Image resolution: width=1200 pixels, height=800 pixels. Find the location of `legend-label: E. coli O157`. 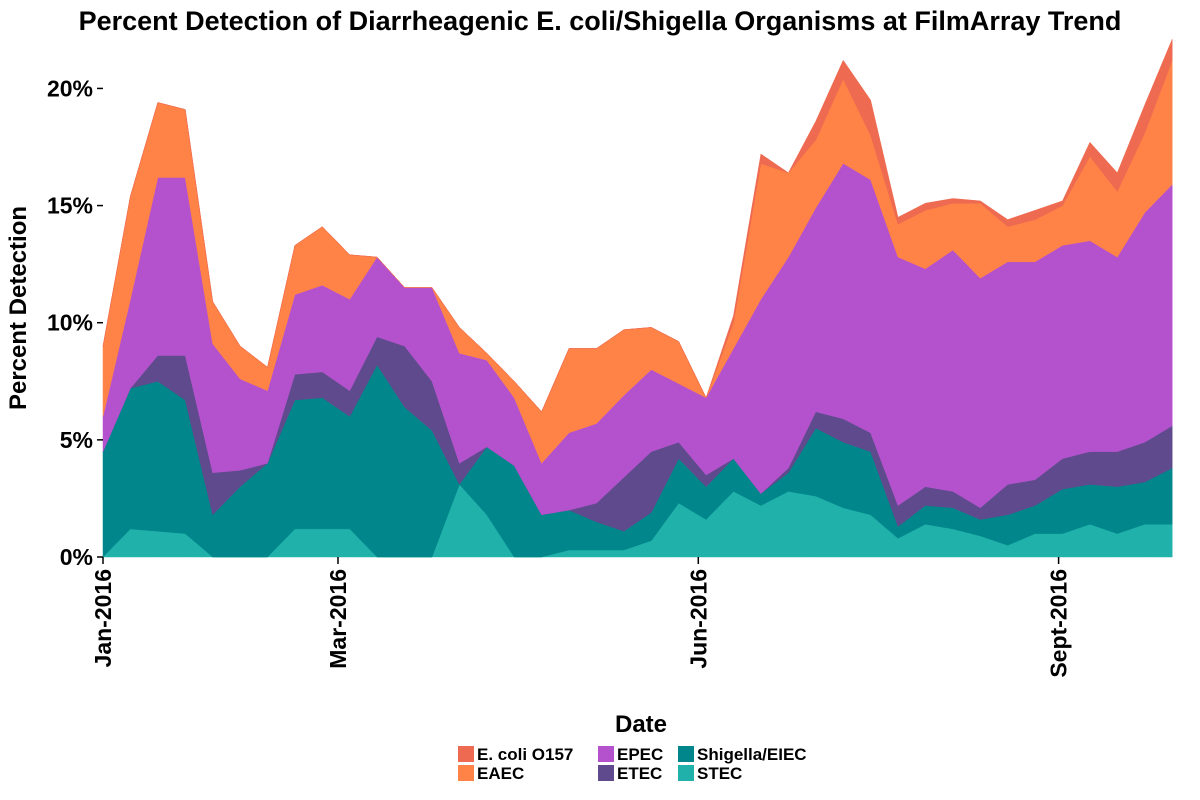

legend-label: E. coli O157 is located at coordinates (525, 754).